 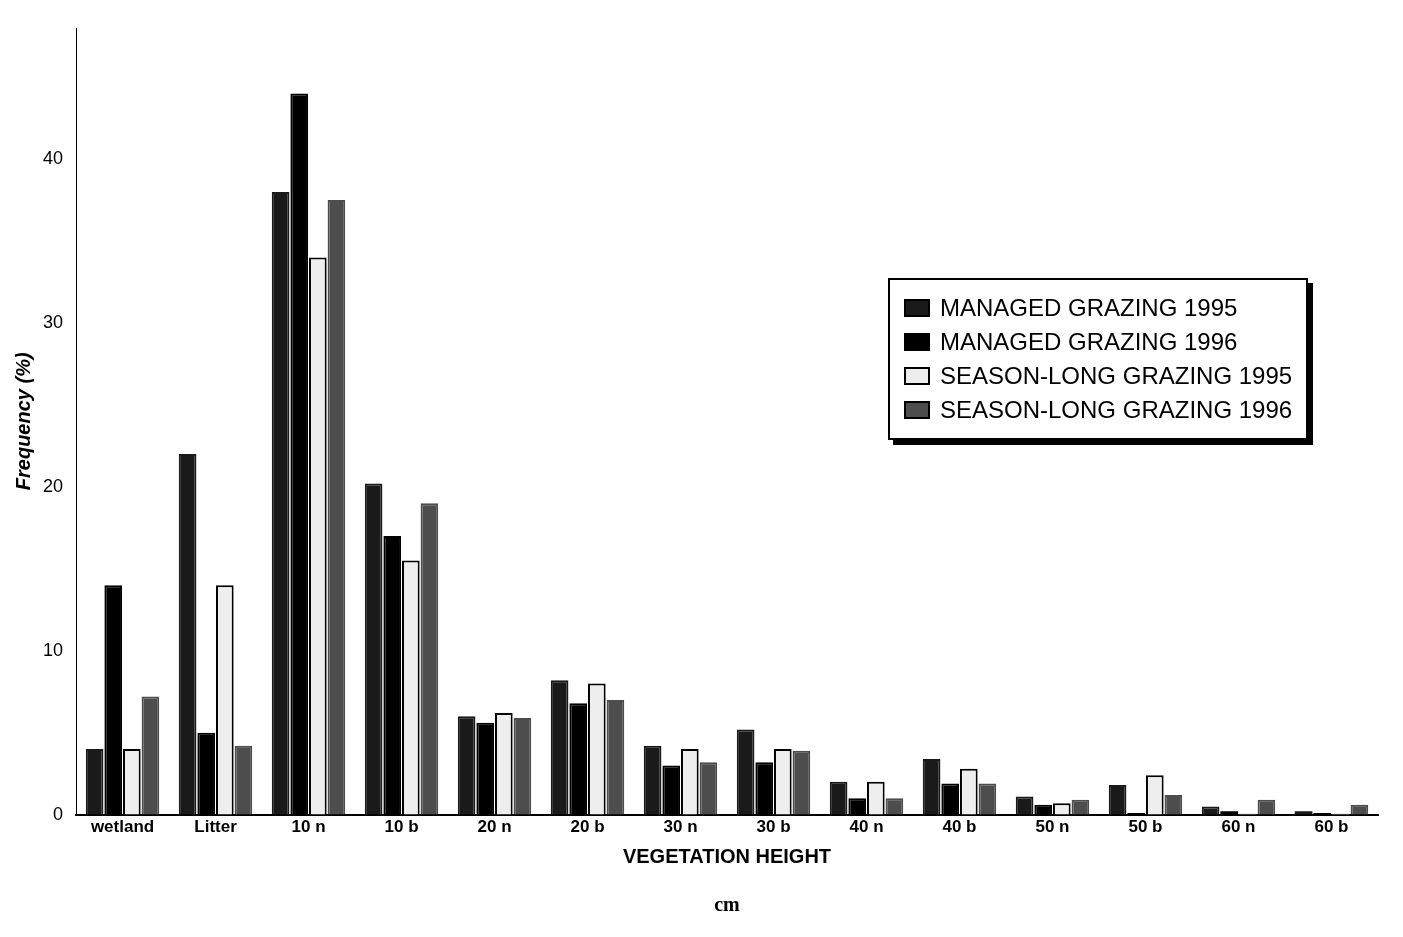 What do you see at coordinates (53, 158) in the screenshot?
I see `y-tick-label: 40` at bounding box center [53, 158].